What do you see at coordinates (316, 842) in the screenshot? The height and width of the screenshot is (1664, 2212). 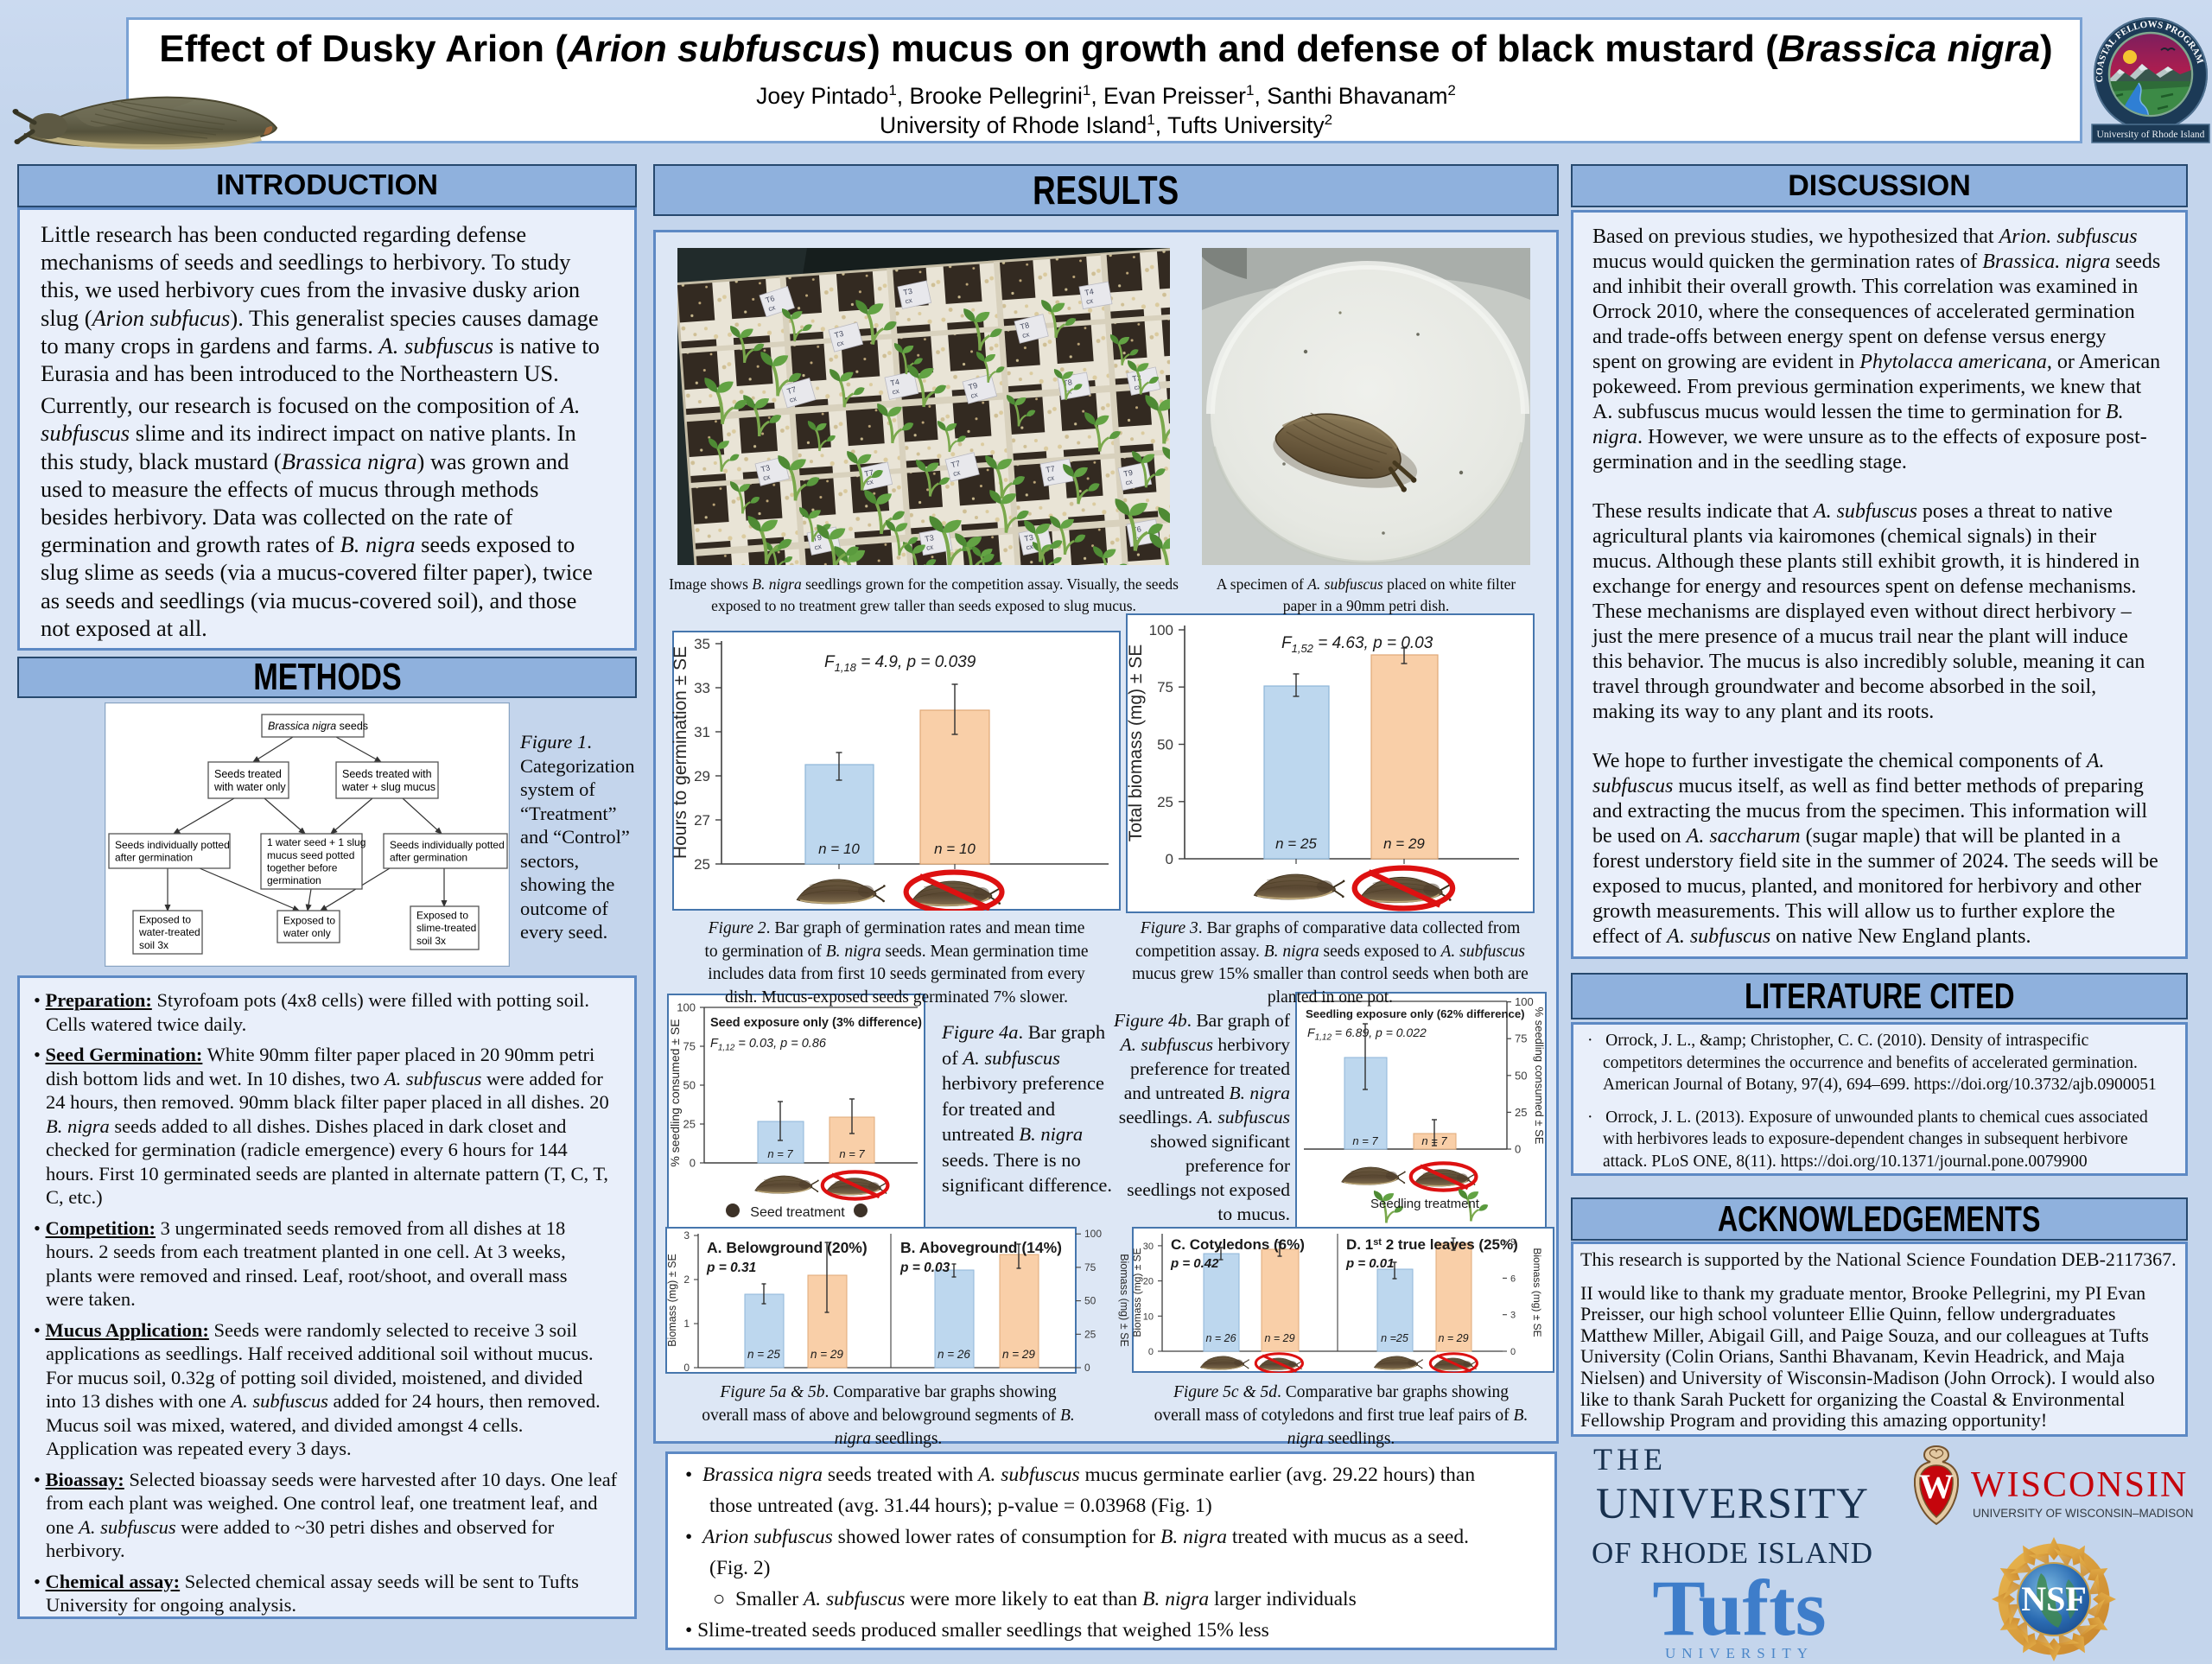 I see `svg-text: 1 water seed + 1 slug` at bounding box center [316, 842].